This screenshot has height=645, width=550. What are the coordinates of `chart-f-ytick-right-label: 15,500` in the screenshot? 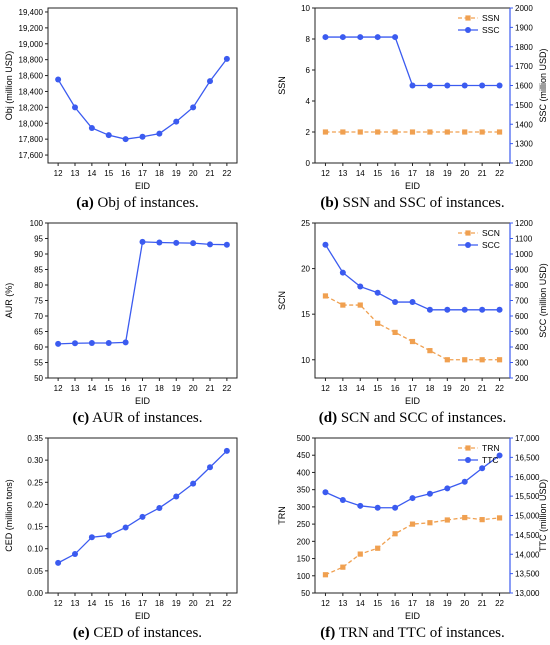 It's located at (527, 496).